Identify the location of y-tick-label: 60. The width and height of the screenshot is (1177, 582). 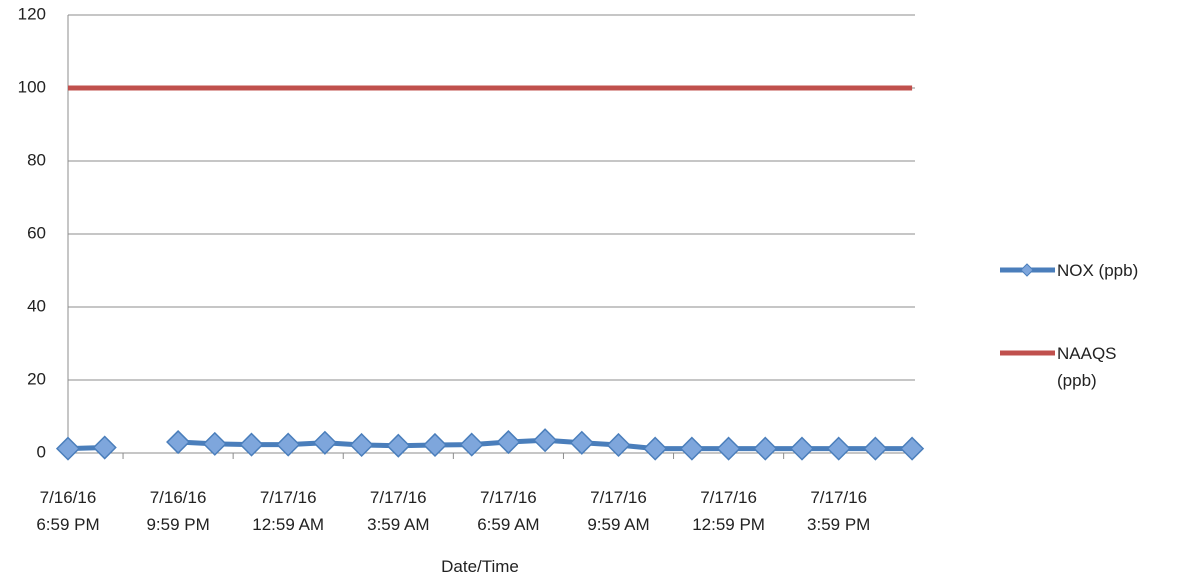
(36, 232).